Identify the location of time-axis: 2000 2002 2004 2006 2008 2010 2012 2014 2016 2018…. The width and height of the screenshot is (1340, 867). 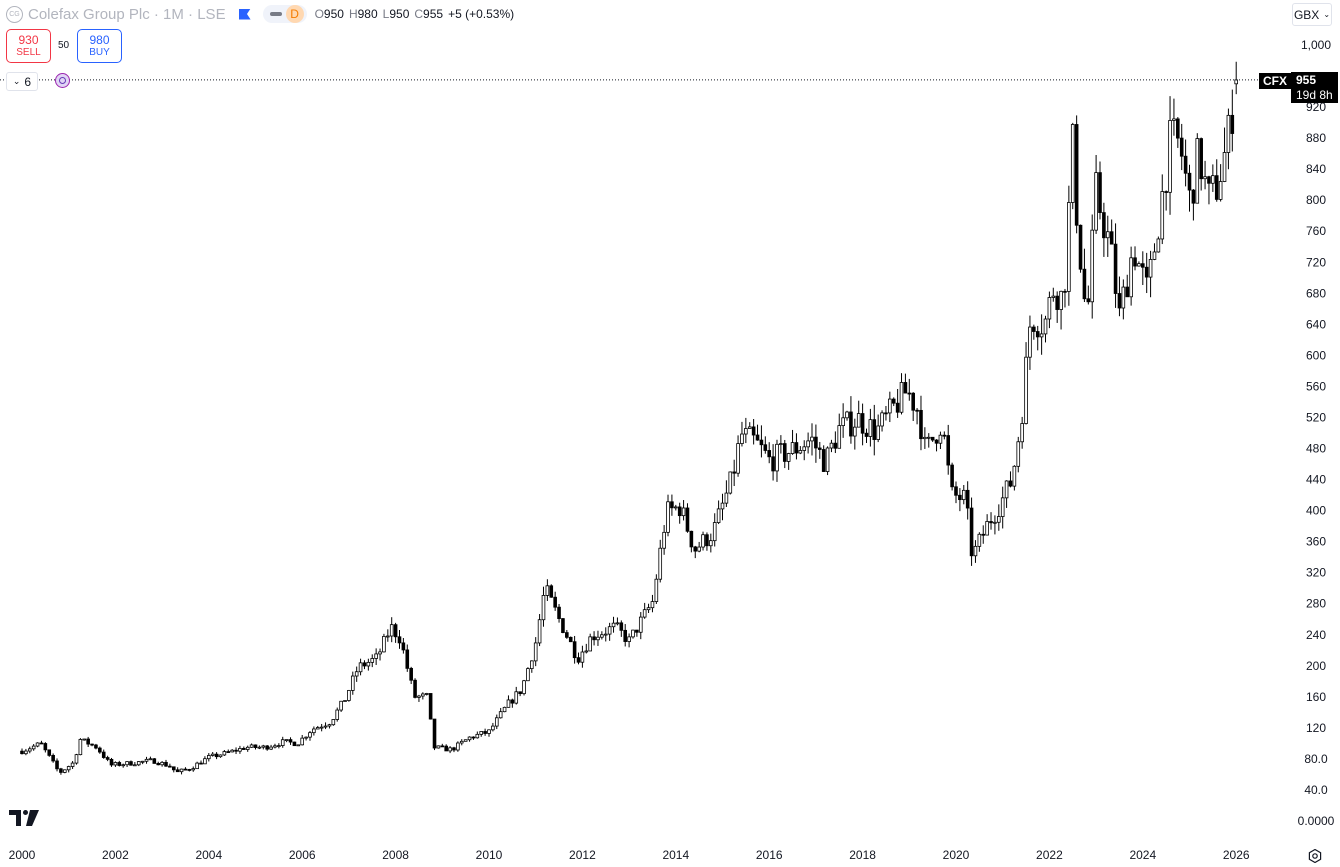
(629, 855).